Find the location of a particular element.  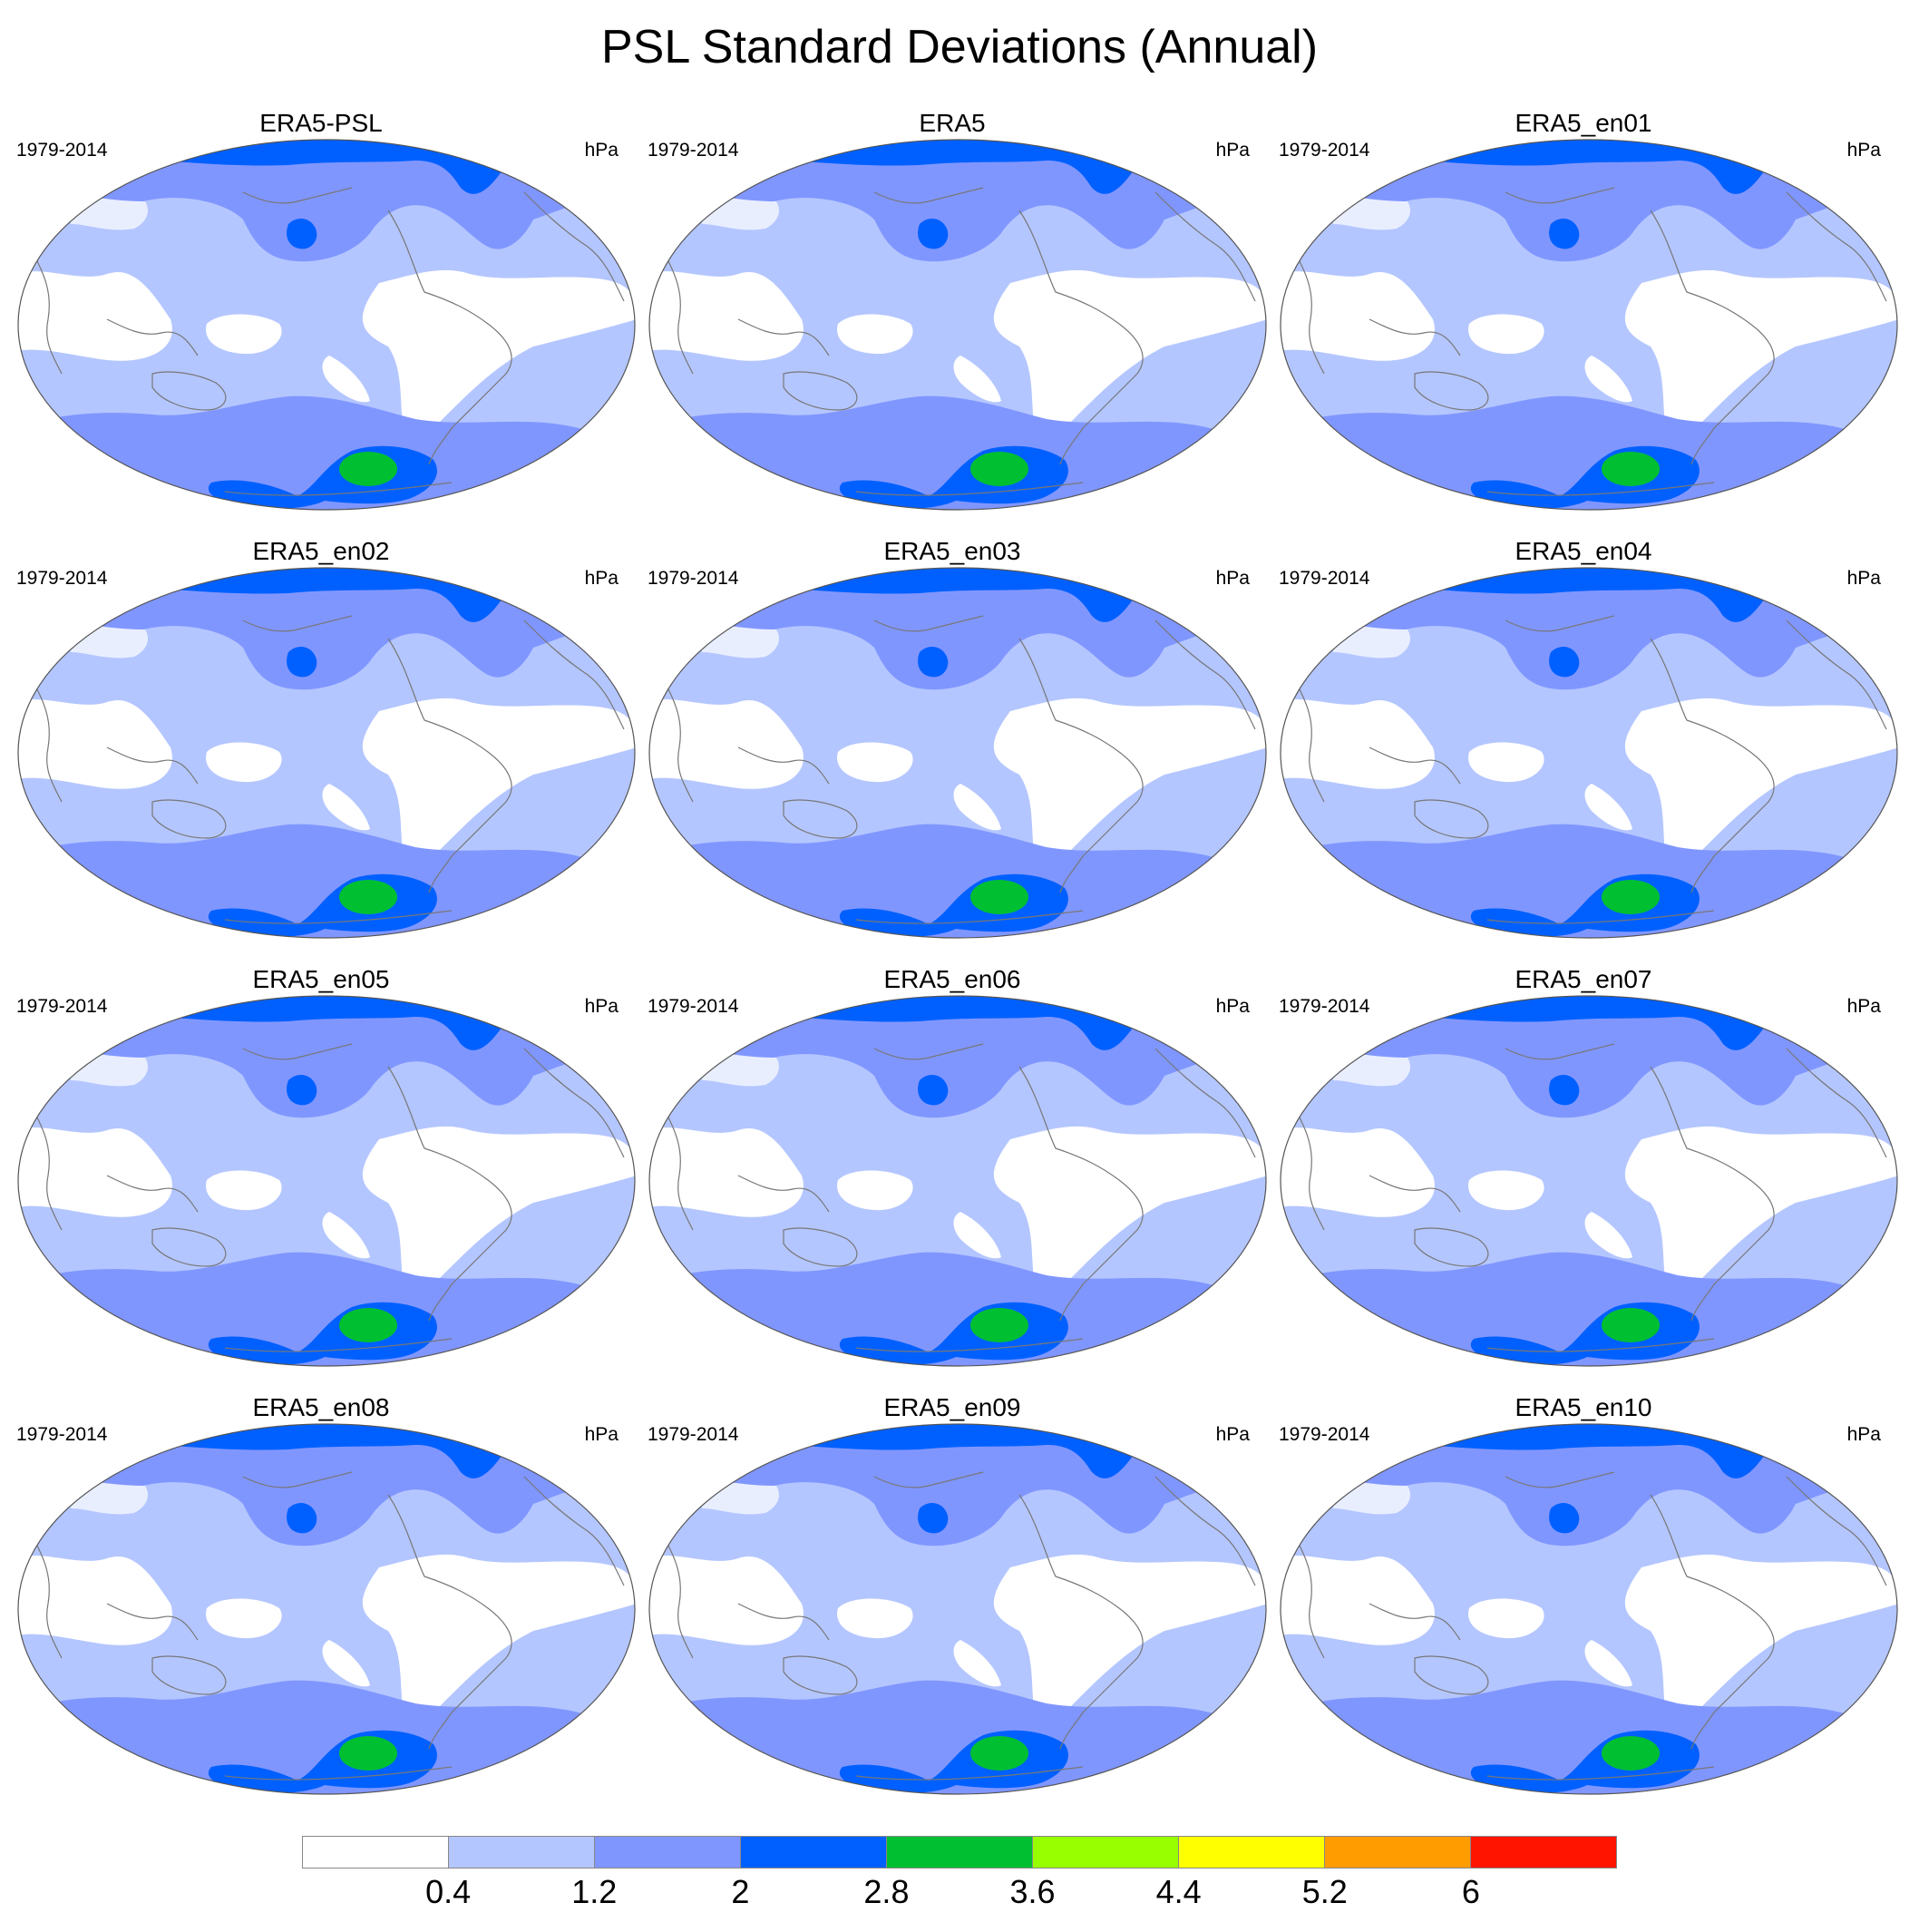

colorbar-tick-label: 2 is located at coordinates (741, 1891).